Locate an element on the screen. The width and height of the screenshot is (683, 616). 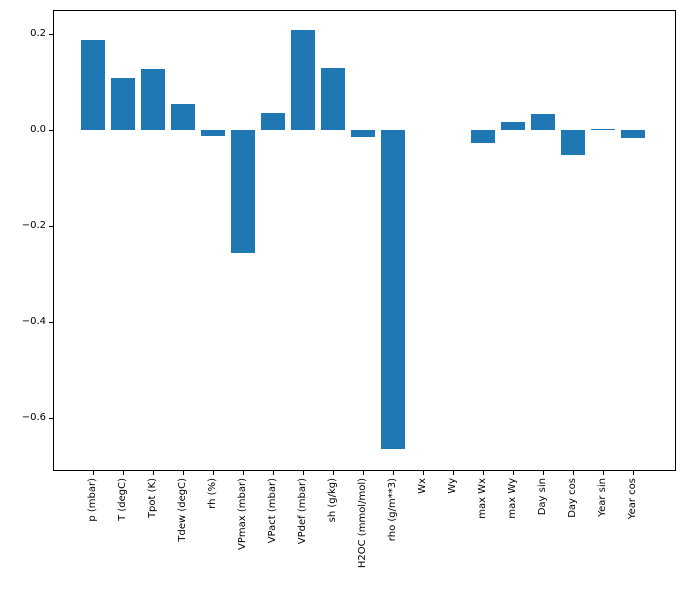
y-tick-label: 0.2 is located at coordinates (38, 33).